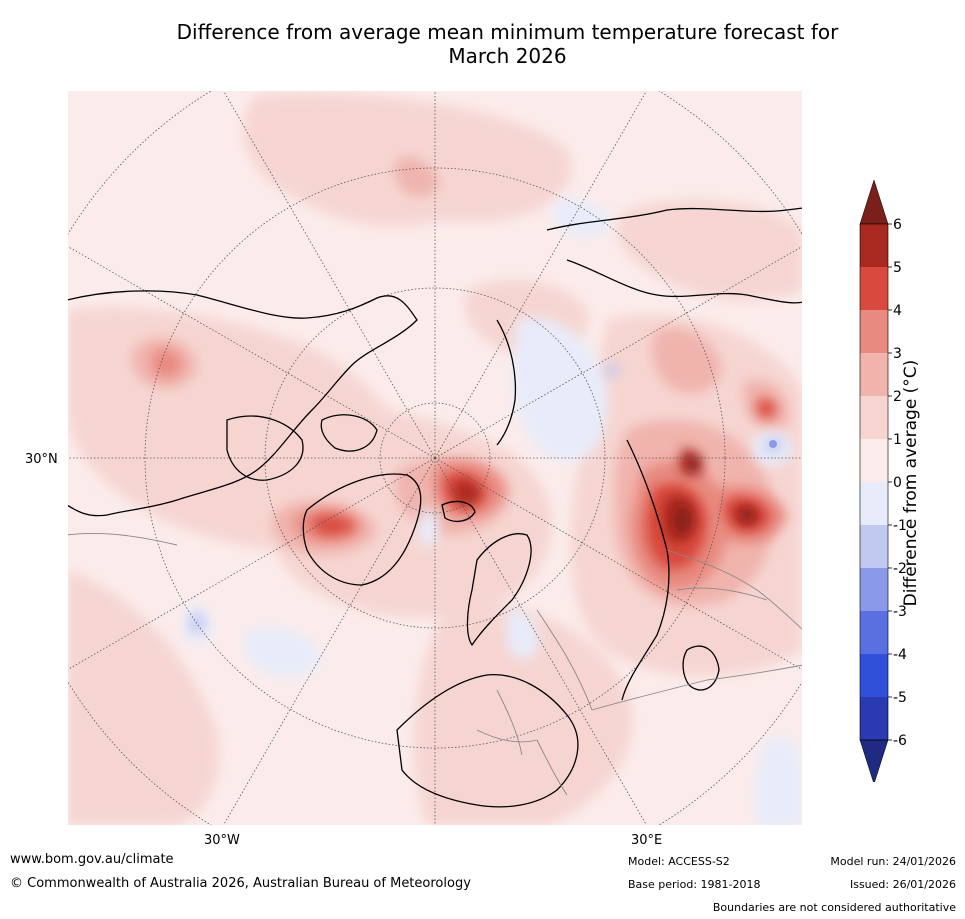 Image resolution: width=965 pixels, height=919 pixels. I want to click on colorbar-tick-label: 4, so click(897, 311).